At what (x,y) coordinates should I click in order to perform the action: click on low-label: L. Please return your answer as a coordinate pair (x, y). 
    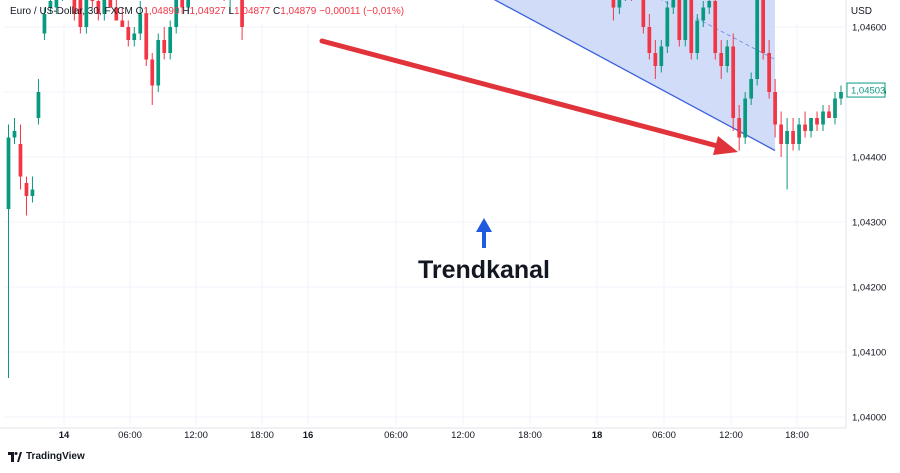
    Looking at the image, I should click on (231, 11).